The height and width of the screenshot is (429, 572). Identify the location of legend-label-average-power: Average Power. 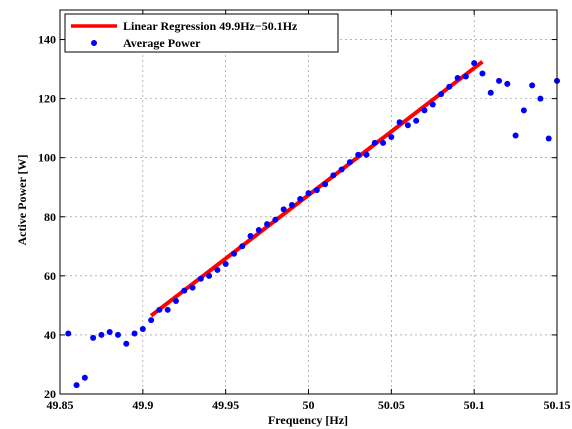
(162, 43).